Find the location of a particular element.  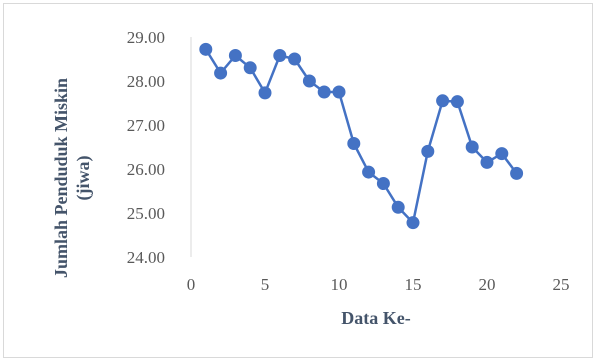

y-tick-label: 27.00 is located at coordinates (146, 125).